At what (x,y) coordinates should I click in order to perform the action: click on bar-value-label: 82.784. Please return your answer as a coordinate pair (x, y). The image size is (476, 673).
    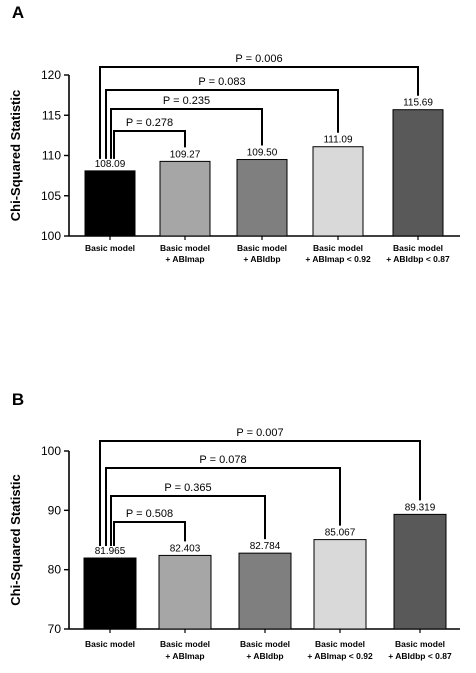
    Looking at the image, I should click on (265, 546).